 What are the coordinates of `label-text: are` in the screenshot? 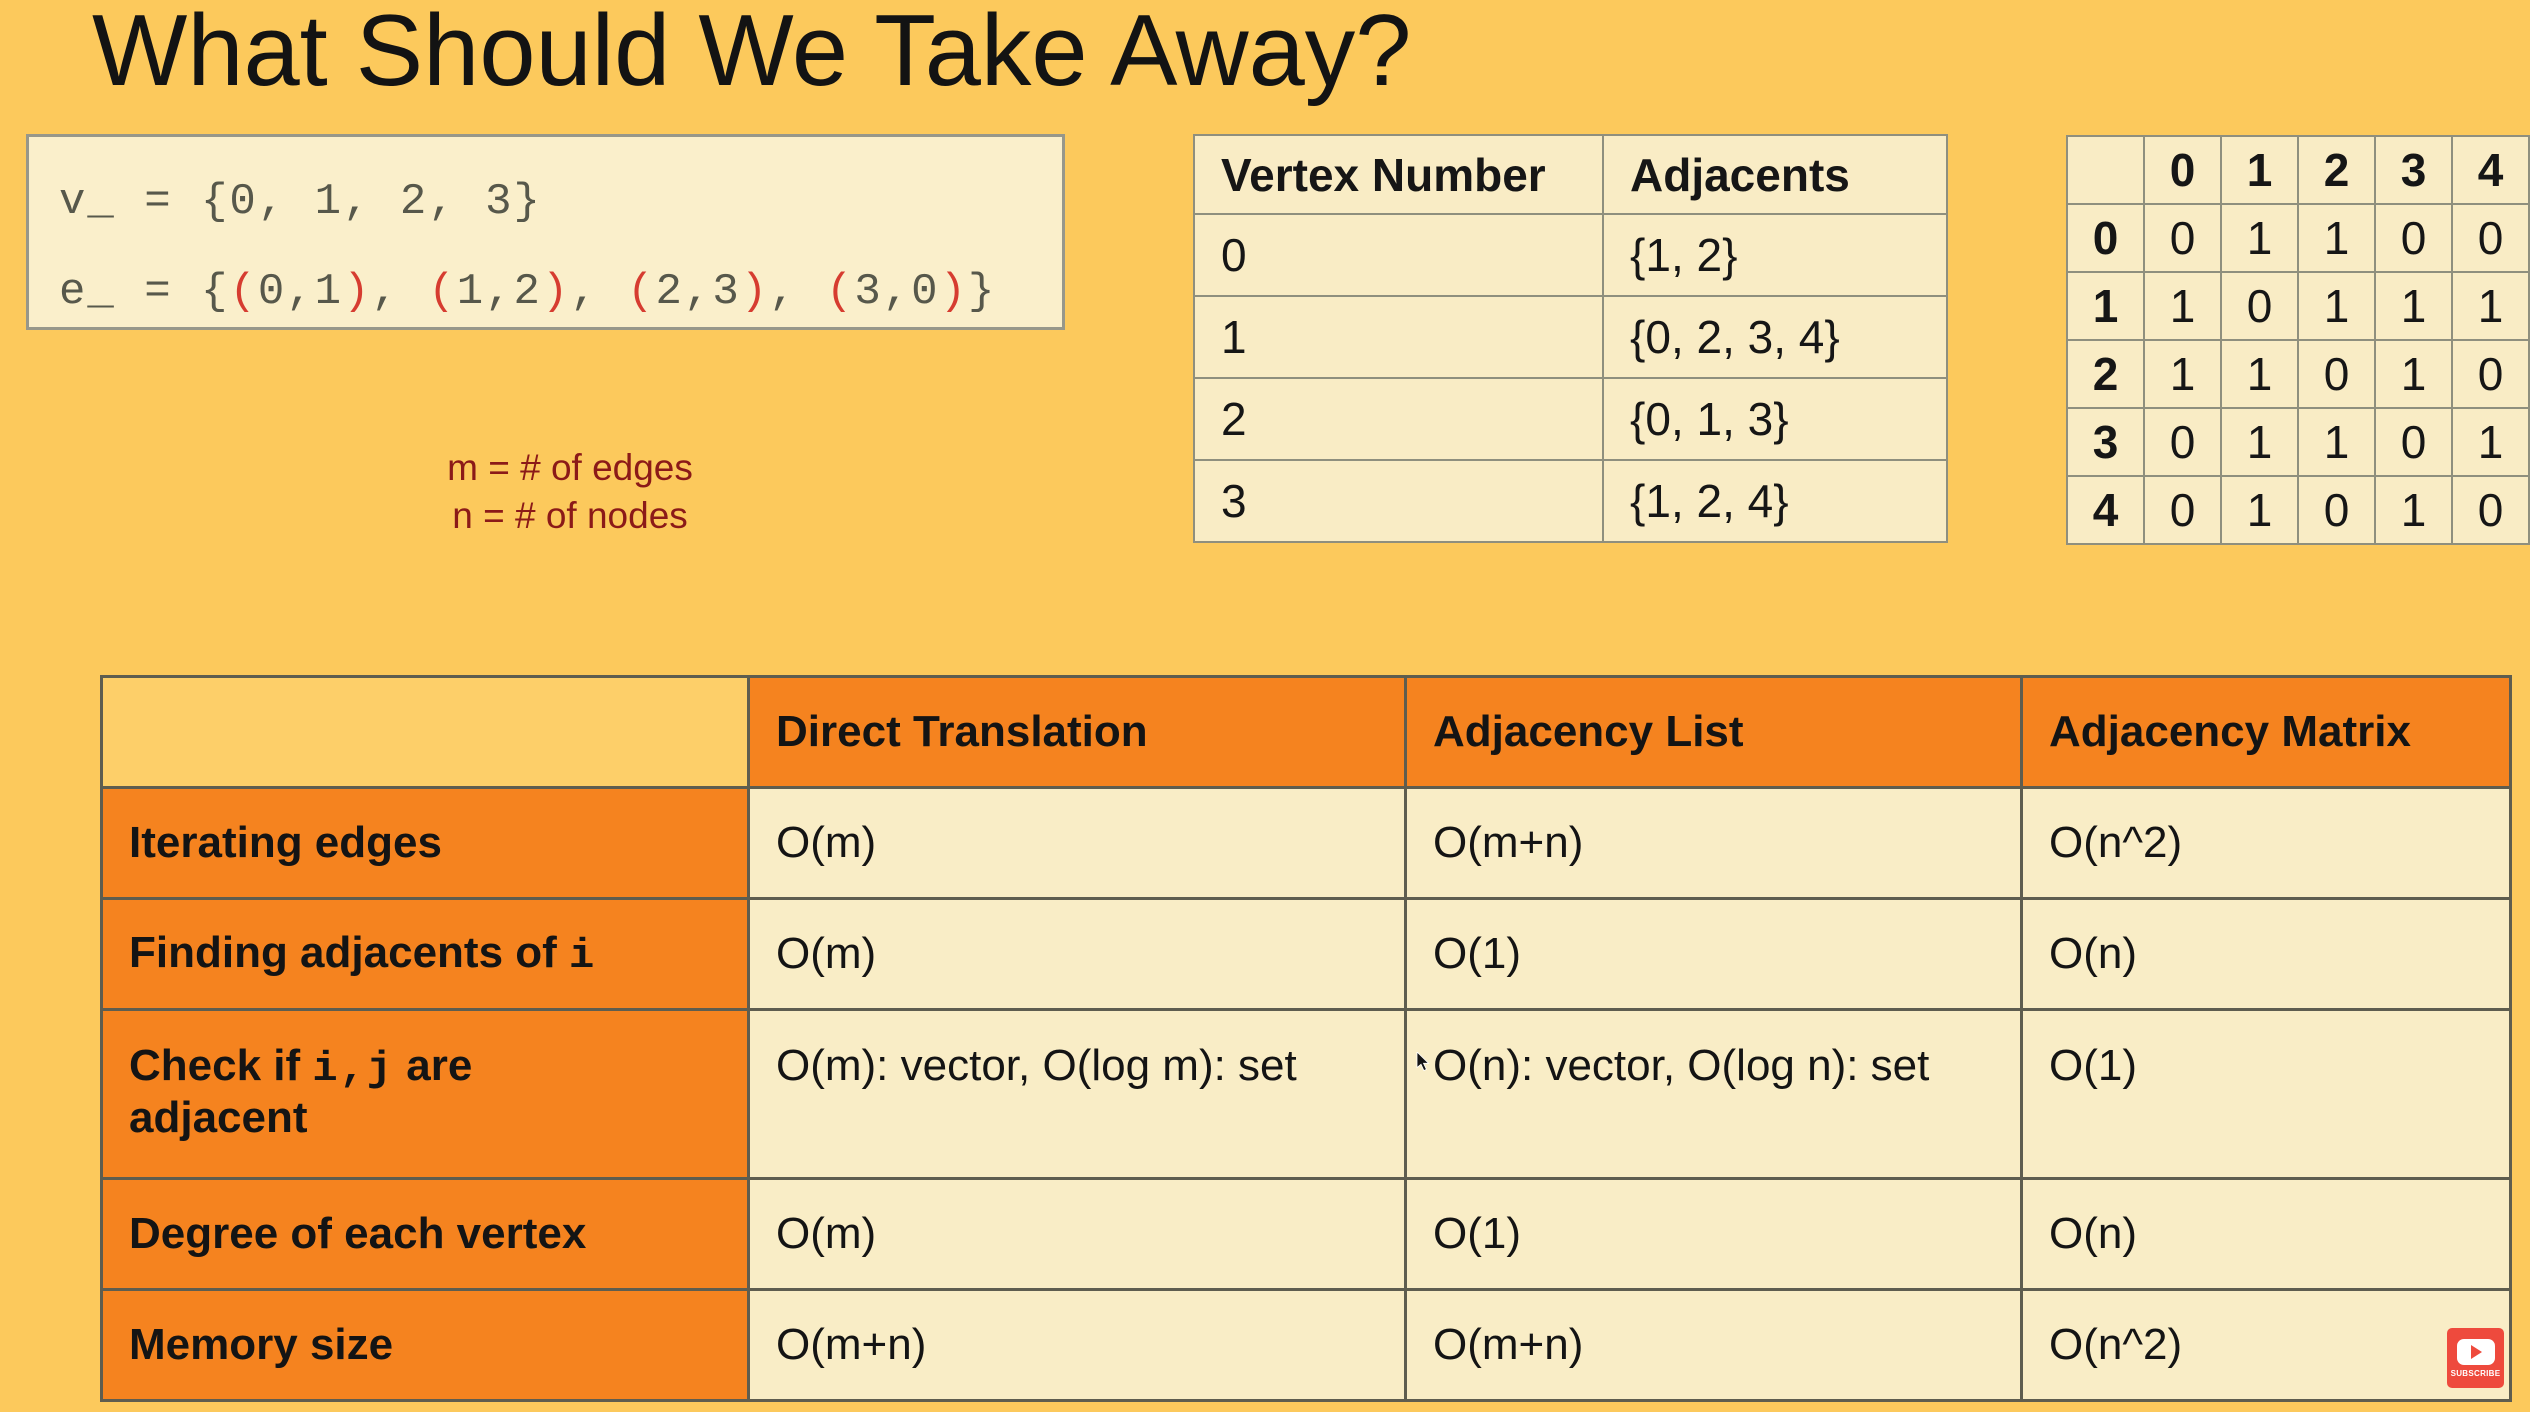 It's located at (433, 1065).